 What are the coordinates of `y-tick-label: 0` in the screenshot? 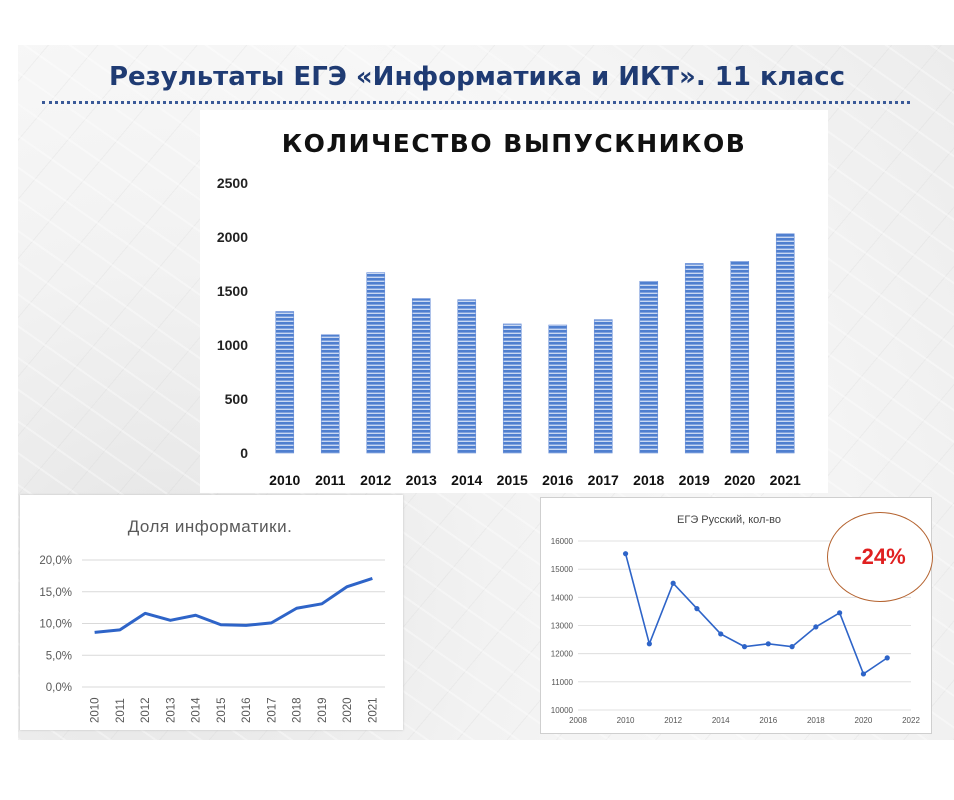 It's located at (244, 453).